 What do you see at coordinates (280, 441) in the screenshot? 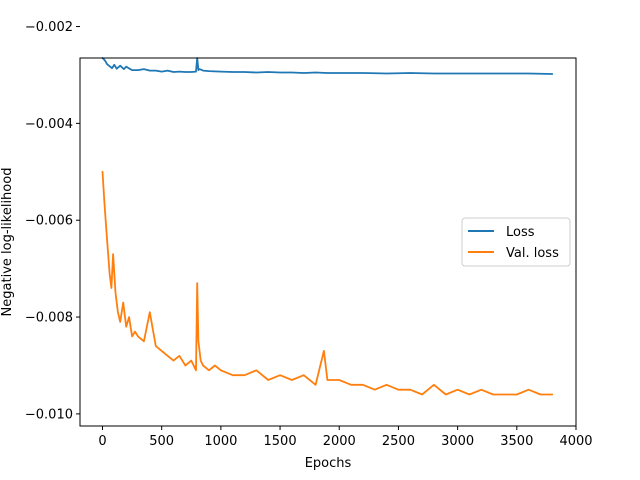
I see `x-tick-label: 1500` at bounding box center [280, 441].